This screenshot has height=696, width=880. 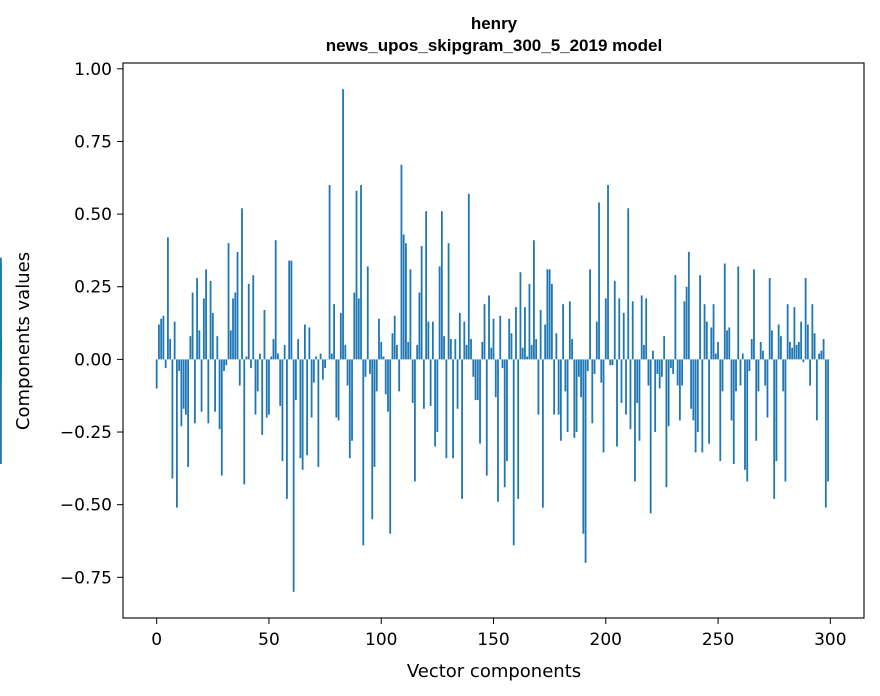 What do you see at coordinates (93, 288) in the screenshot?
I see `y-tick-label: 0.25` at bounding box center [93, 288].